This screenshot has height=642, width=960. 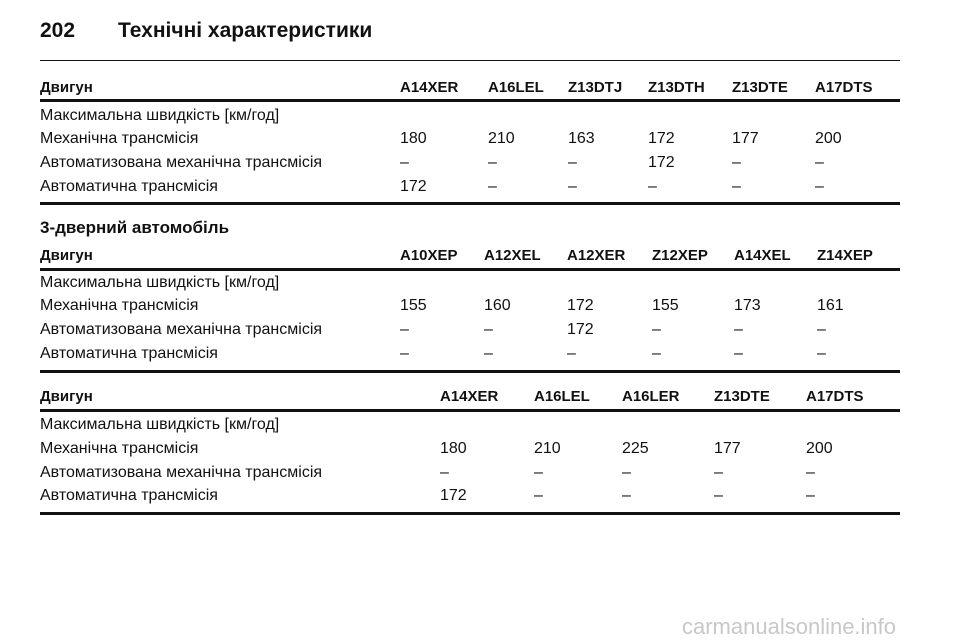 What do you see at coordinates (680, 255) in the screenshot?
I see `column-header: Z12XEP` at bounding box center [680, 255].